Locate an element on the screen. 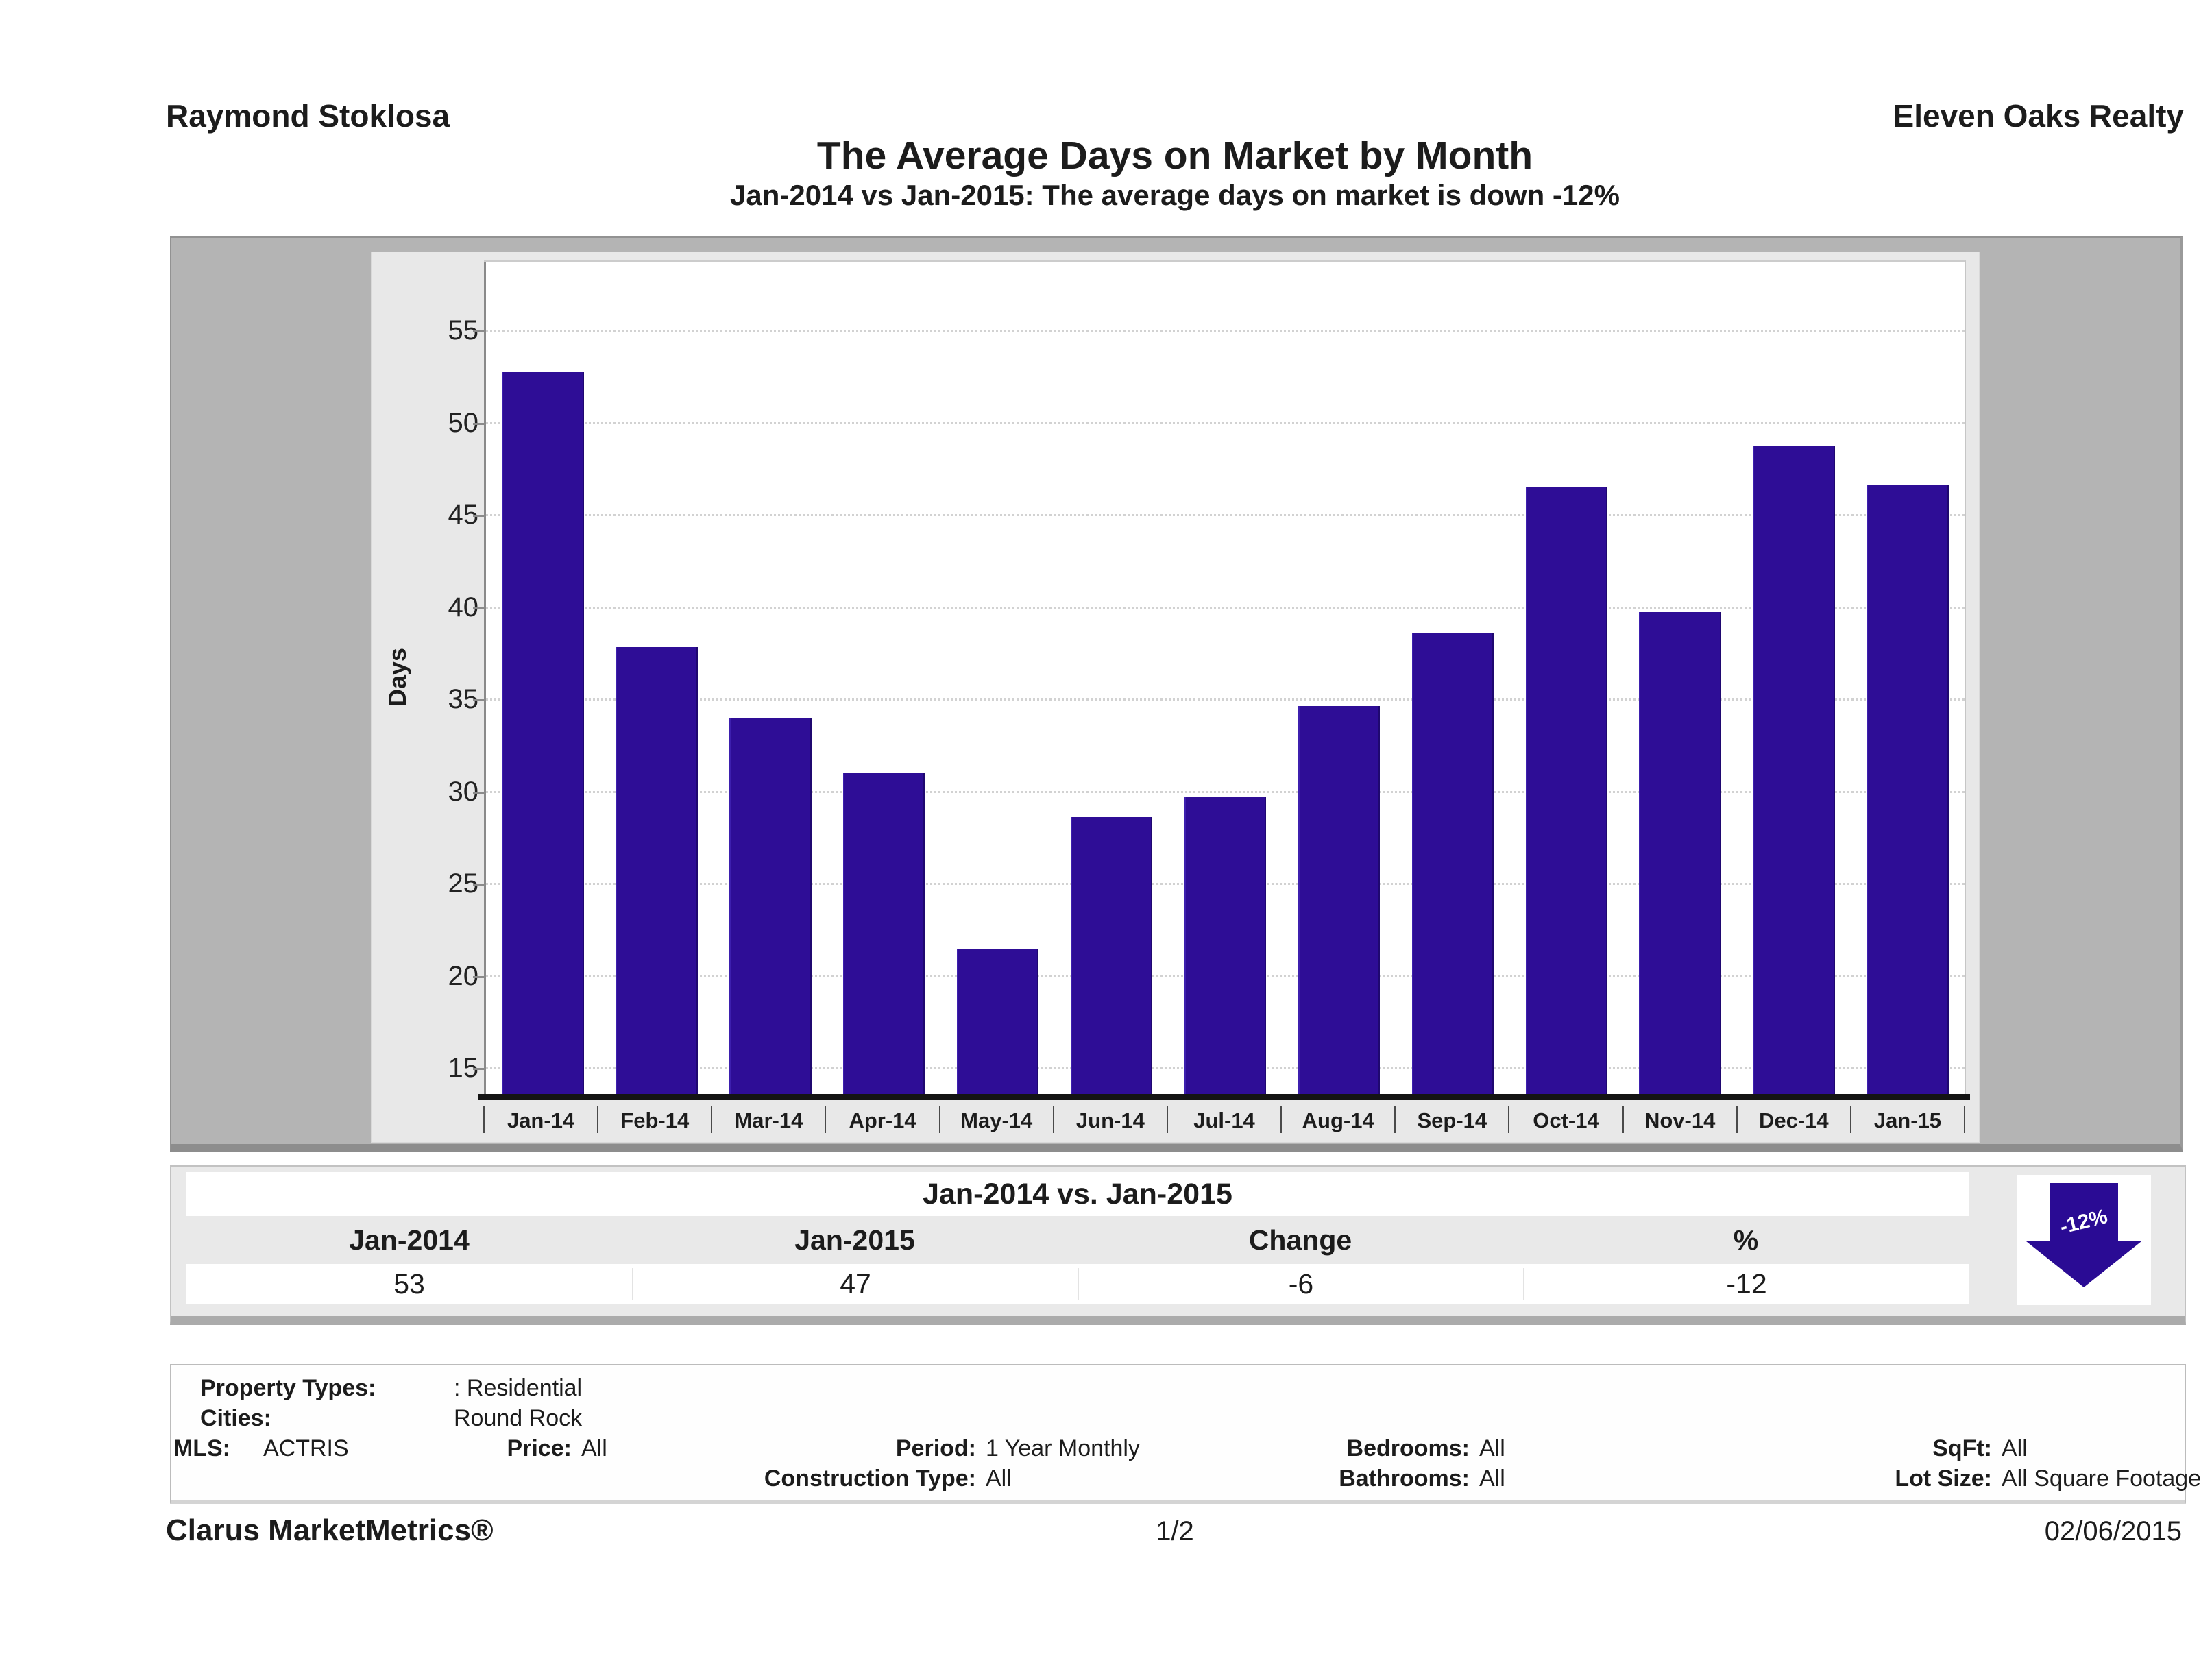  comparison-column-header: Jan-2015 is located at coordinates (855, 1240).